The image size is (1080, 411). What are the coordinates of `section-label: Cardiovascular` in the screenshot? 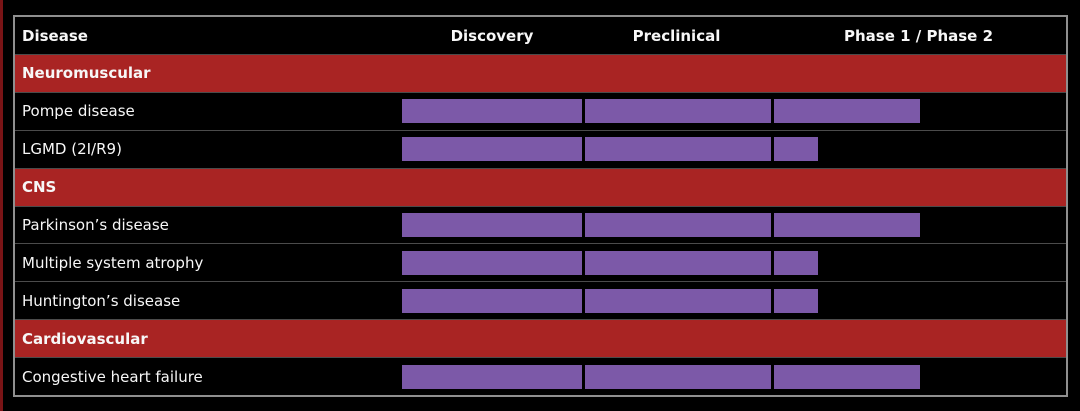 It's located at (85, 338).